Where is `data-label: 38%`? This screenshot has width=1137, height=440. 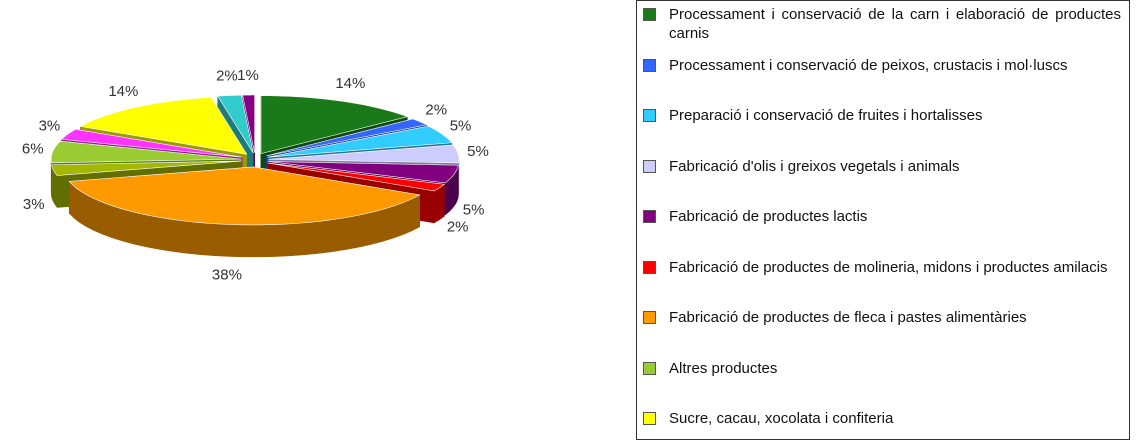
data-label: 38% is located at coordinates (227, 274).